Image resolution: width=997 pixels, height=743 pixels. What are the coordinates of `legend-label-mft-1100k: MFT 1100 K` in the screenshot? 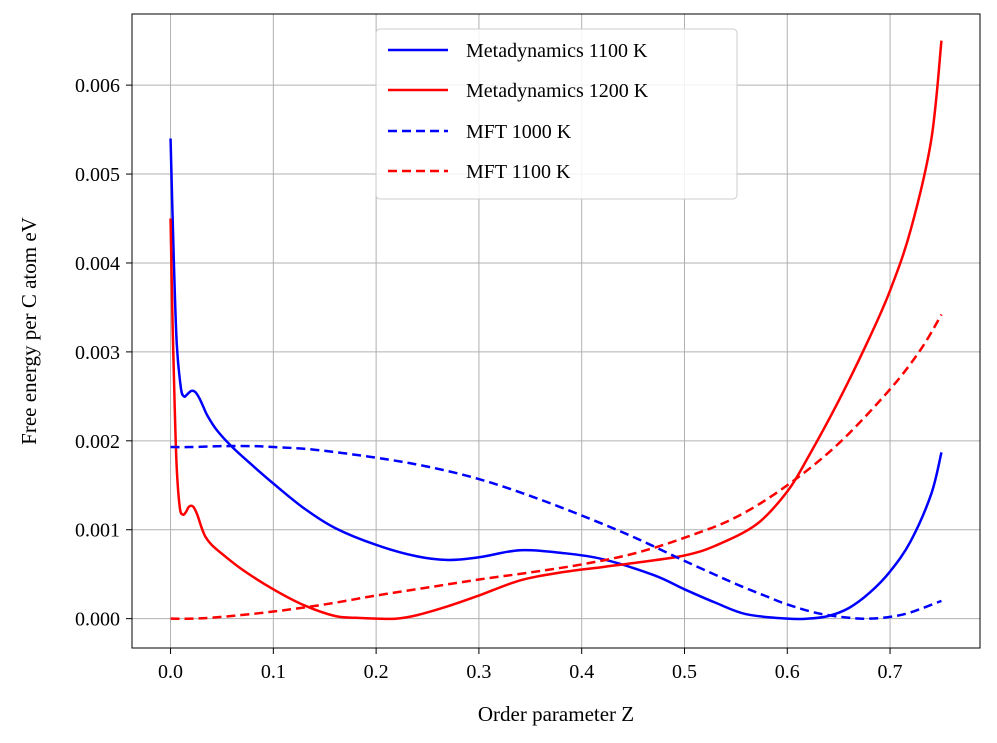 It's located at (518, 172).